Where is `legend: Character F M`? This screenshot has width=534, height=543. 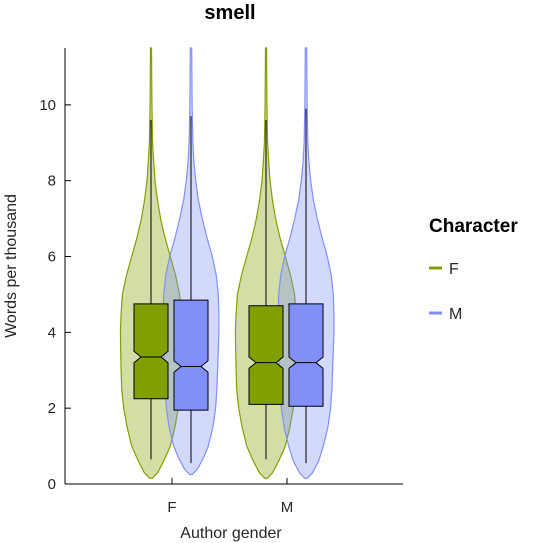
legend: Character F M is located at coordinates (473, 269).